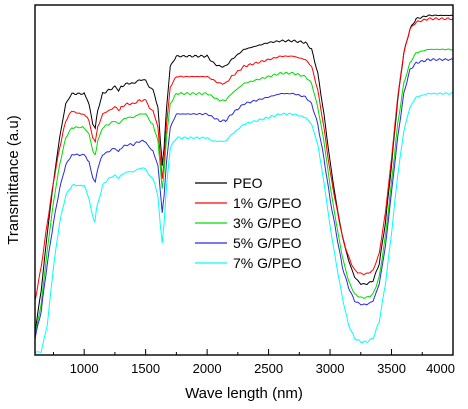 This screenshot has width=468, height=409. I want to click on legend-label: 1% G/PEO, so click(267, 203).